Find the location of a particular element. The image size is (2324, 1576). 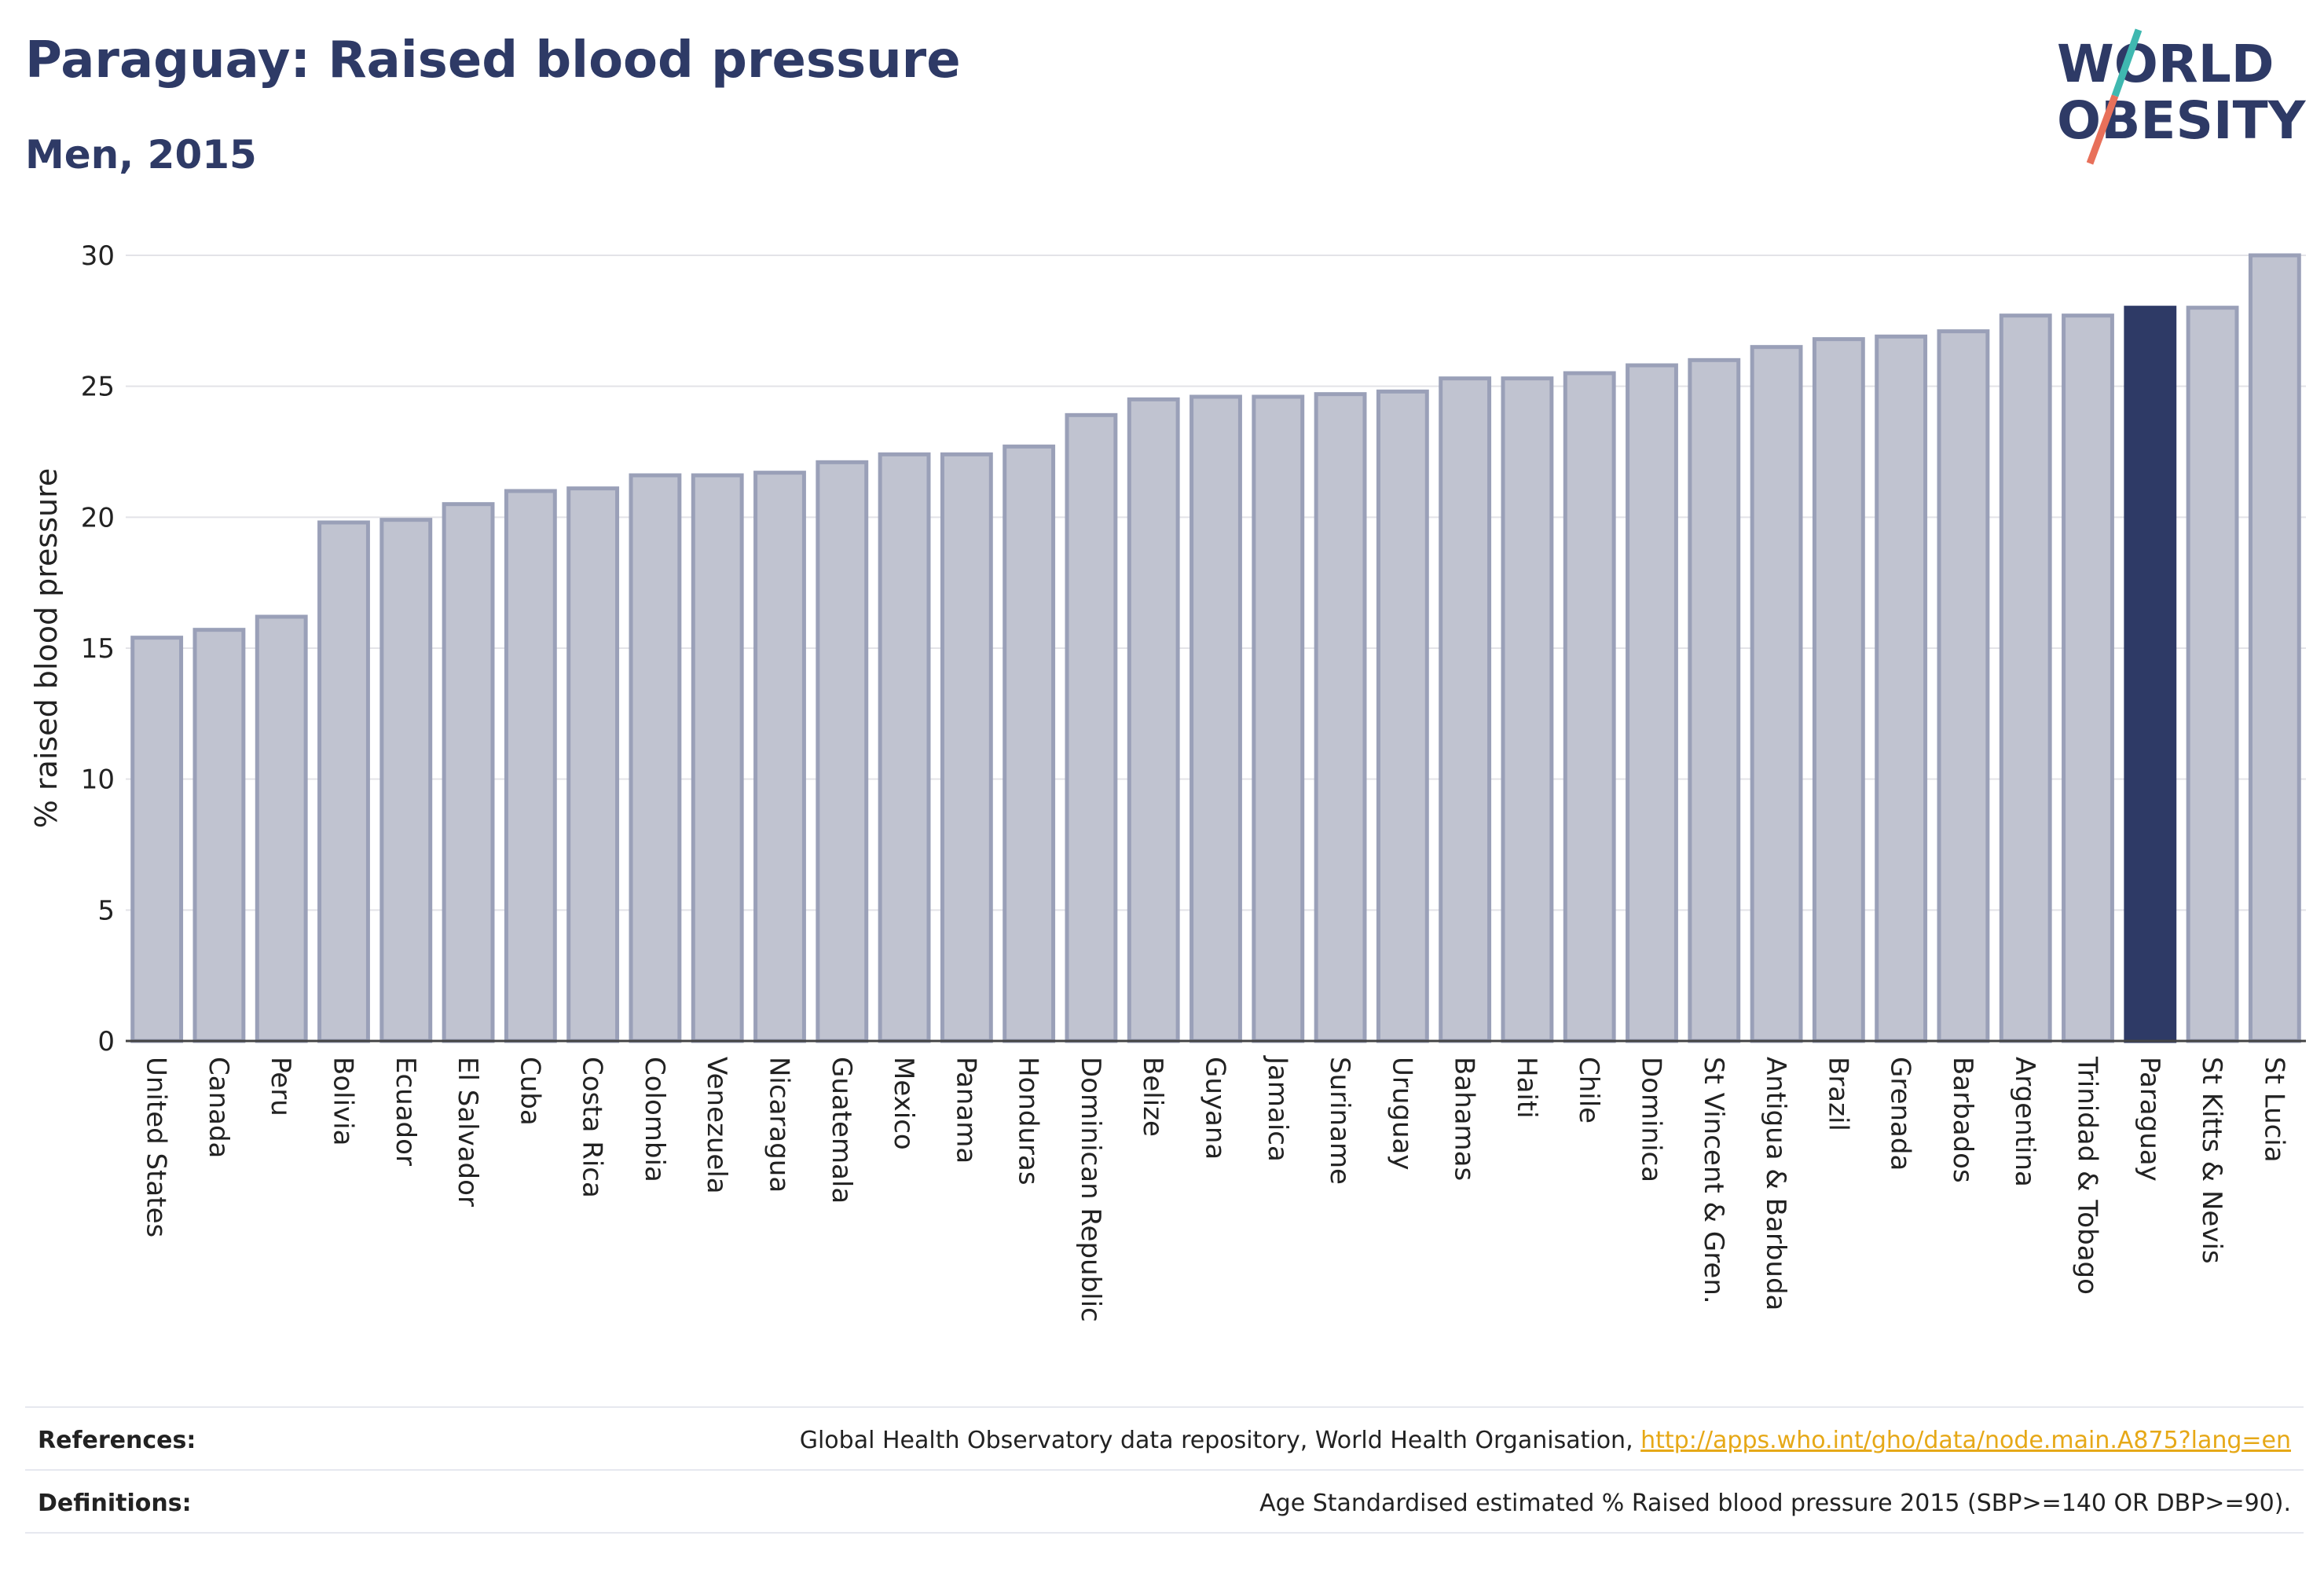

bar-panama is located at coordinates (966, 747).